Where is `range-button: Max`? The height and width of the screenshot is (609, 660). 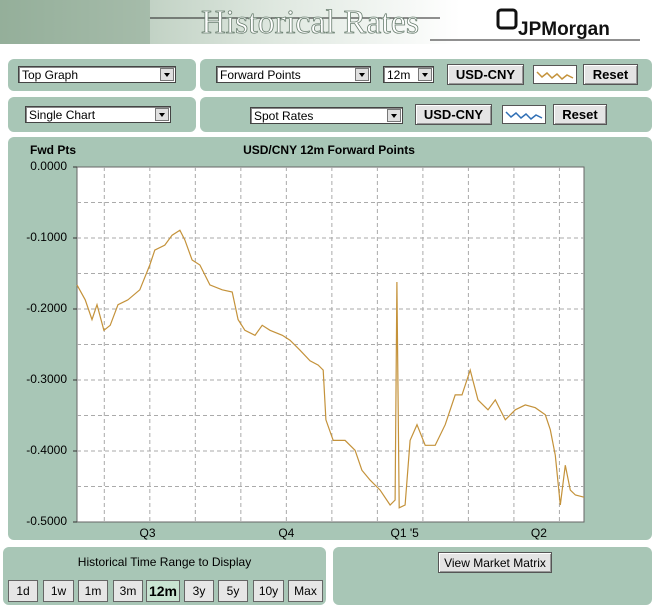
range-button: Max is located at coordinates (305, 591).